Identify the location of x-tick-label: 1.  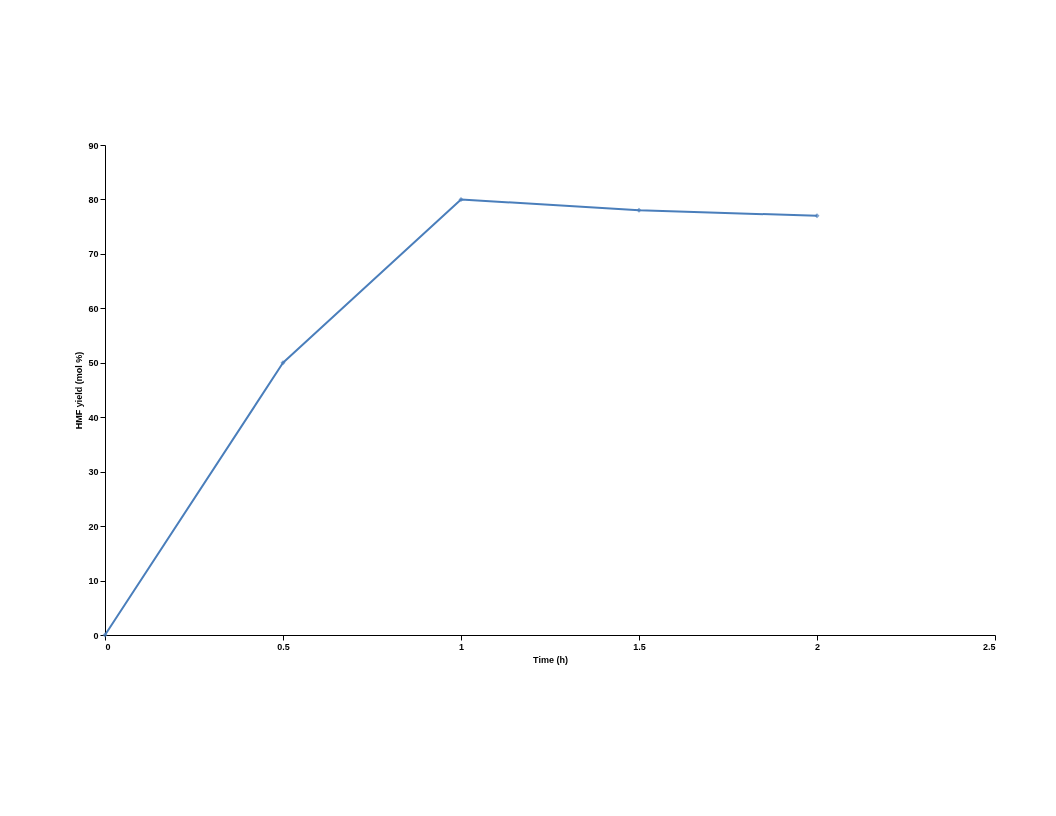
(461, 646).